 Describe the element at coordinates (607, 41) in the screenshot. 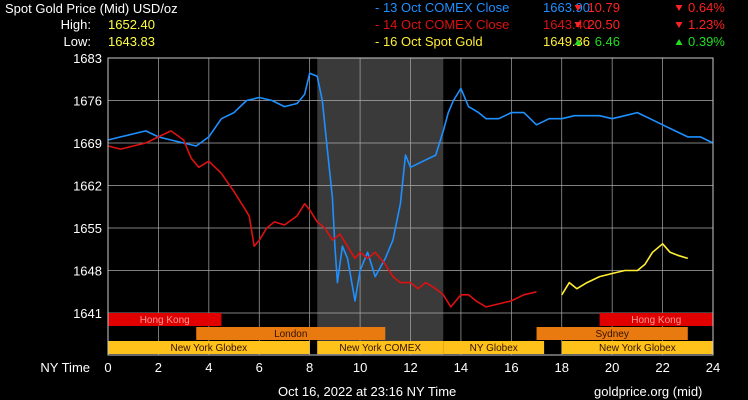

I see `legend-change: 6.46` at that location.